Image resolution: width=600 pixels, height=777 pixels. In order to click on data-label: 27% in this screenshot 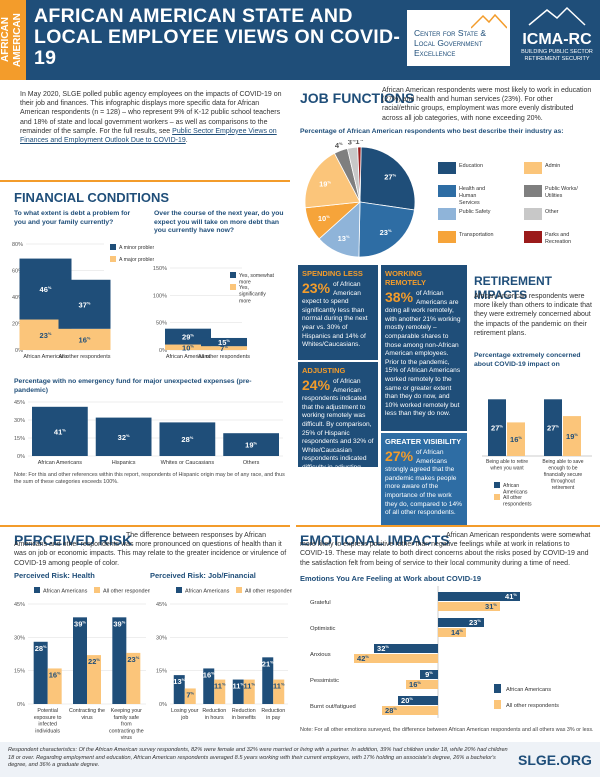, I will do `click(497, 428)`.